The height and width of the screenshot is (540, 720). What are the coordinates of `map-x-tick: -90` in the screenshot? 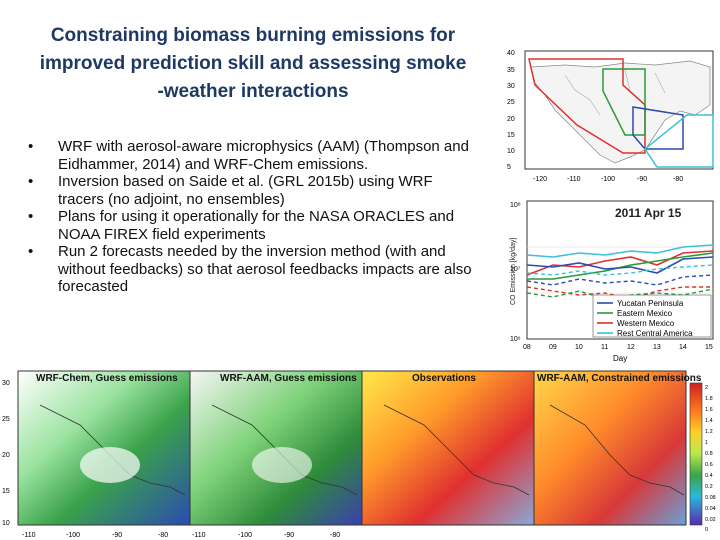 It's located at (642, 179).